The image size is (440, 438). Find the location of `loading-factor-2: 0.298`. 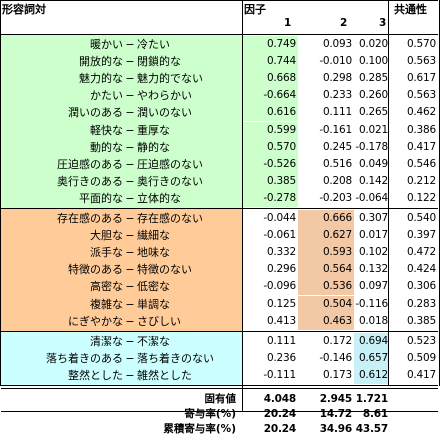

loading-factor-2: 0.298 is located at coordinates (337, 78).